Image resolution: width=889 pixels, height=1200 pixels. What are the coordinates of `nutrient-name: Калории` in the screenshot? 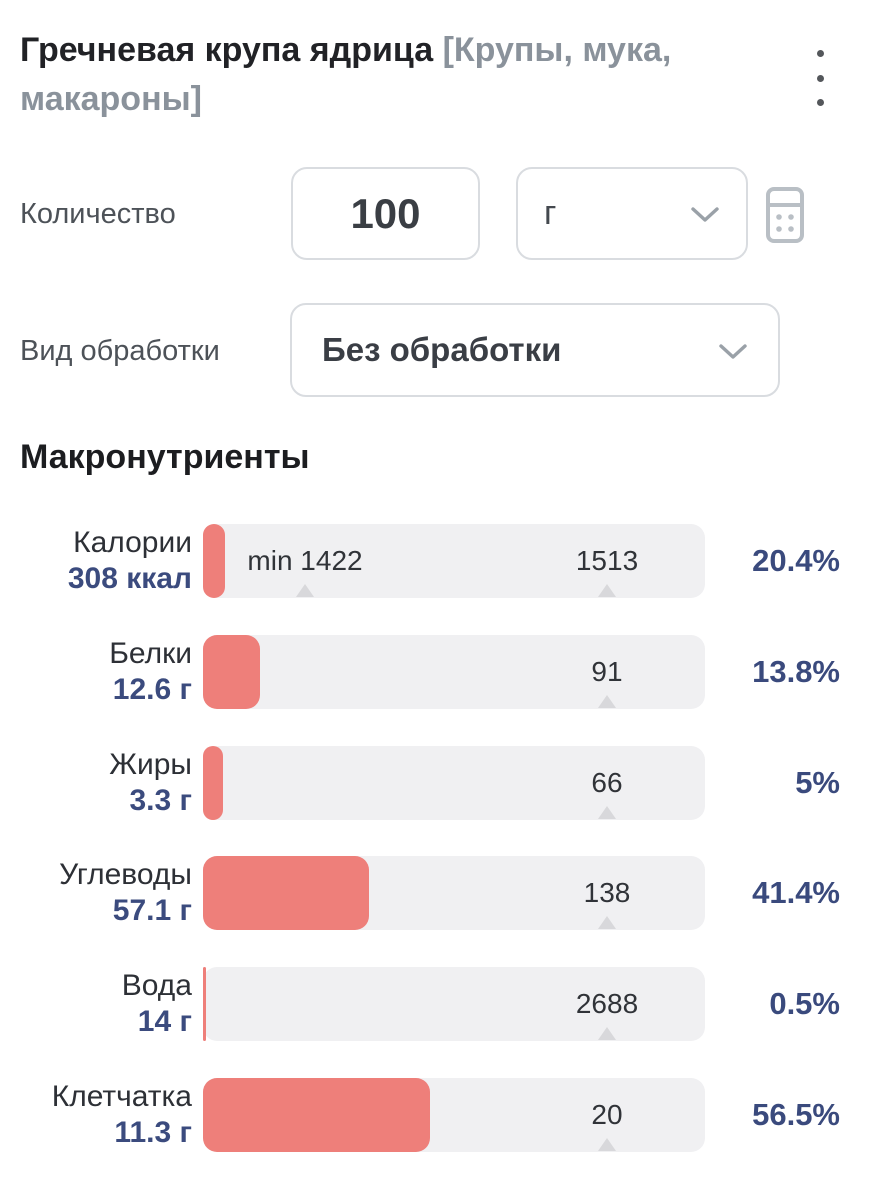 It's located at (132, 542).